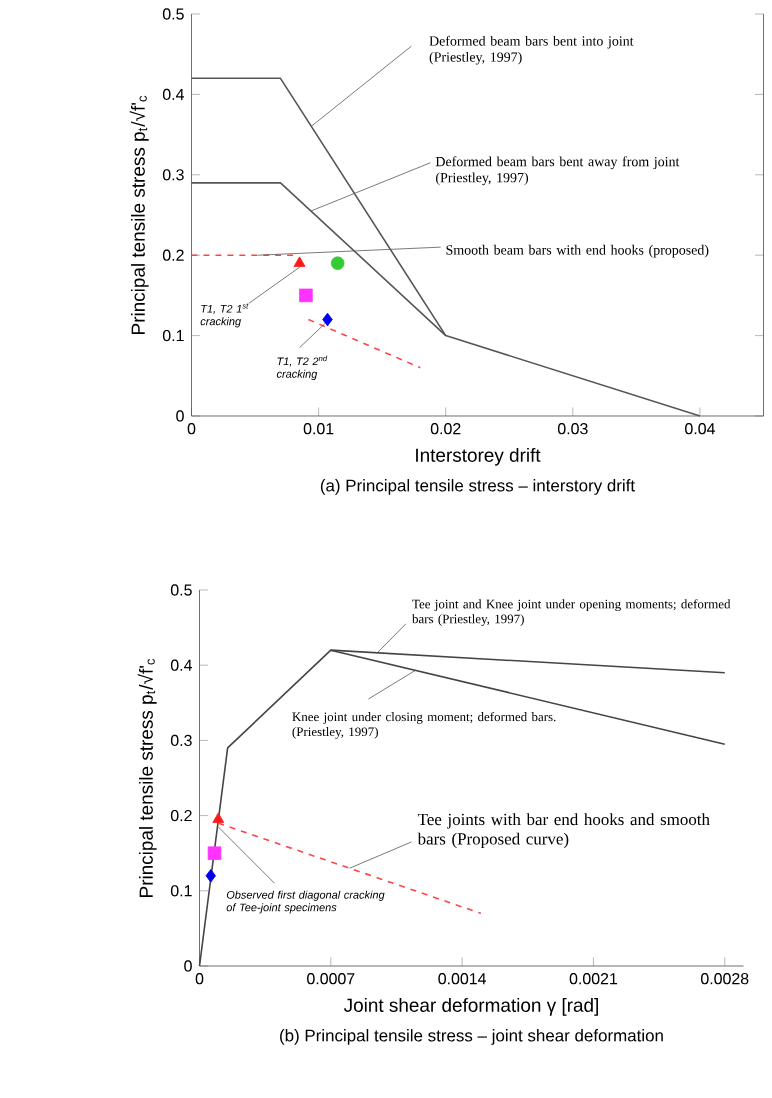  Describe the element at coordinates (478, 457) in the screenshot. I see `x-axis-title: Interstorey drift` at that location.